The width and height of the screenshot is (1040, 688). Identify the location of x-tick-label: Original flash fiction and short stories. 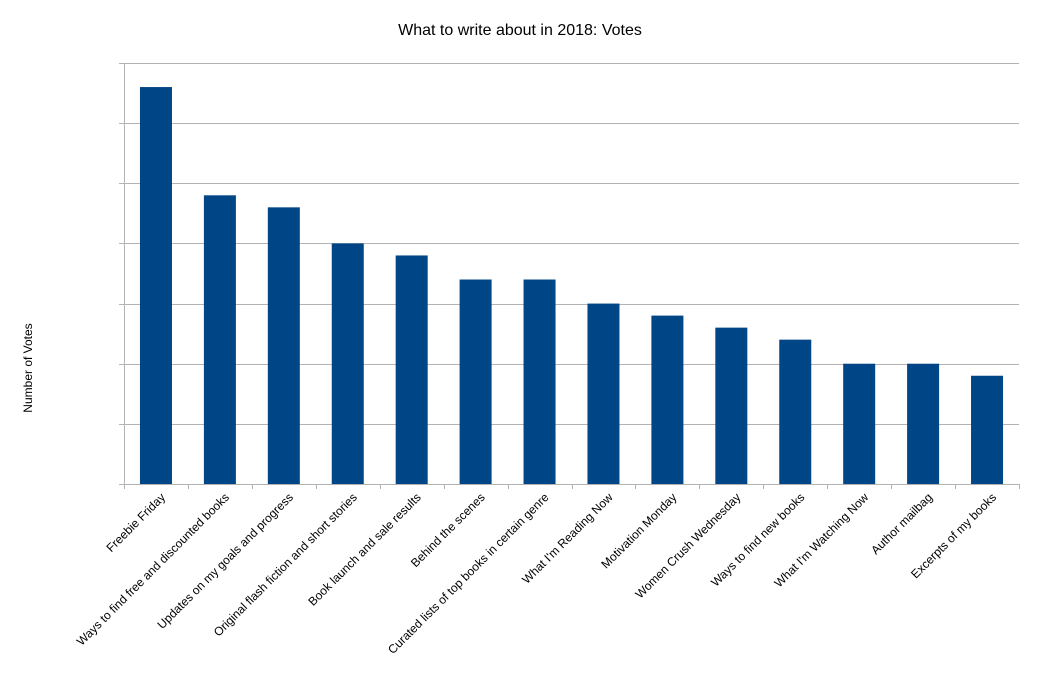
(285, 564).